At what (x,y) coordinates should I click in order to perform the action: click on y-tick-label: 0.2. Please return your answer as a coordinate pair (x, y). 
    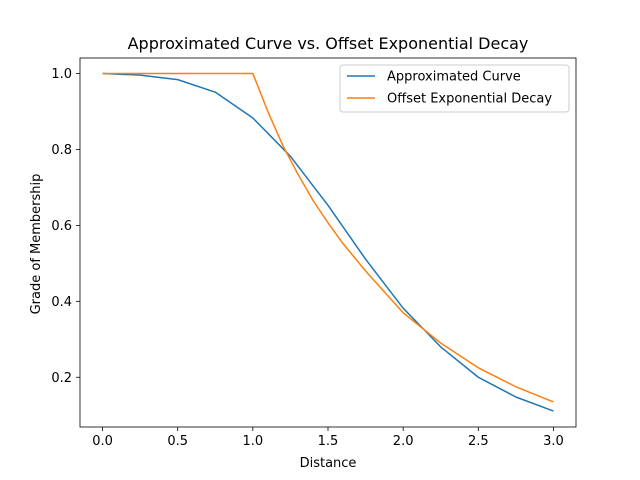
    Looking at the image, I should click on (61, 378).